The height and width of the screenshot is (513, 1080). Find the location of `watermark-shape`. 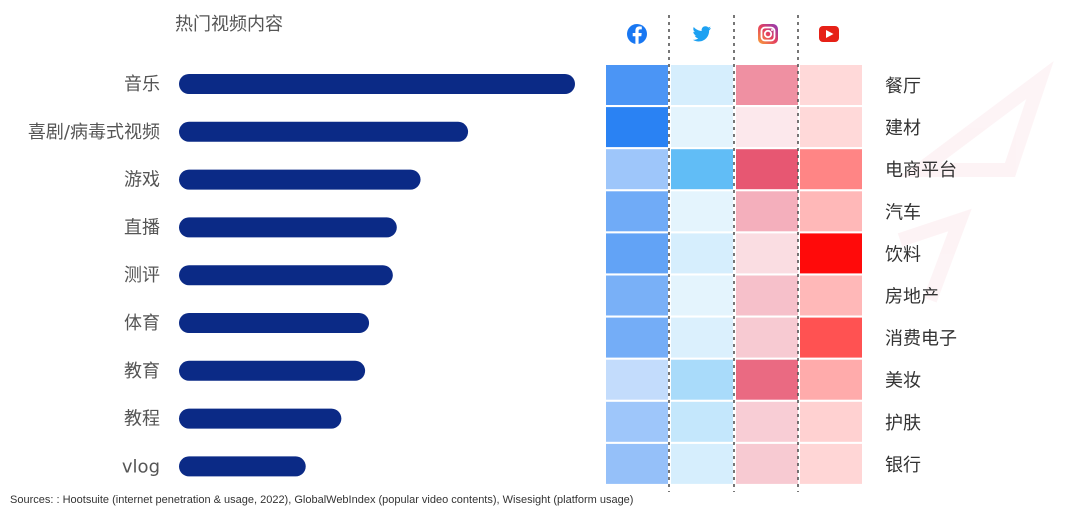

watermark-shape is located at coordinates (975, 181).